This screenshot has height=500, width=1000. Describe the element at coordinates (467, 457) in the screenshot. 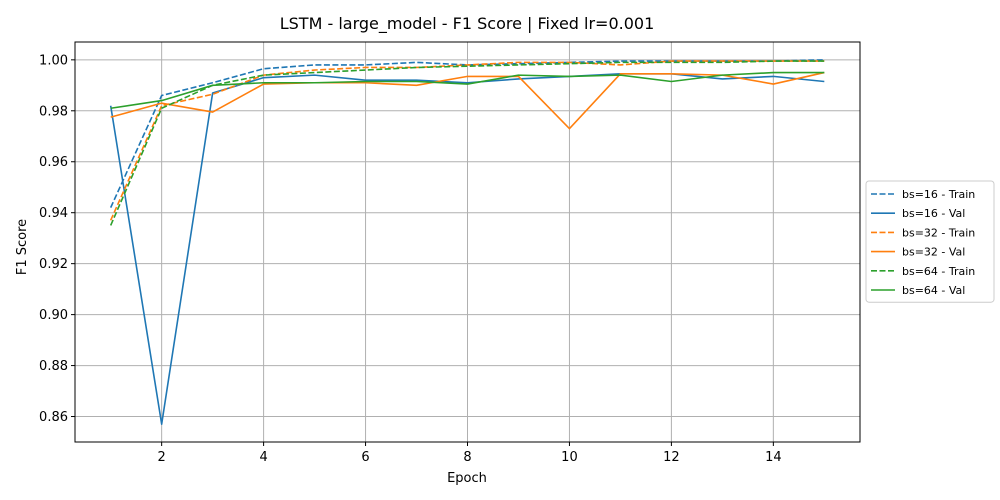

I see `x-tick-label: 8` at that location.